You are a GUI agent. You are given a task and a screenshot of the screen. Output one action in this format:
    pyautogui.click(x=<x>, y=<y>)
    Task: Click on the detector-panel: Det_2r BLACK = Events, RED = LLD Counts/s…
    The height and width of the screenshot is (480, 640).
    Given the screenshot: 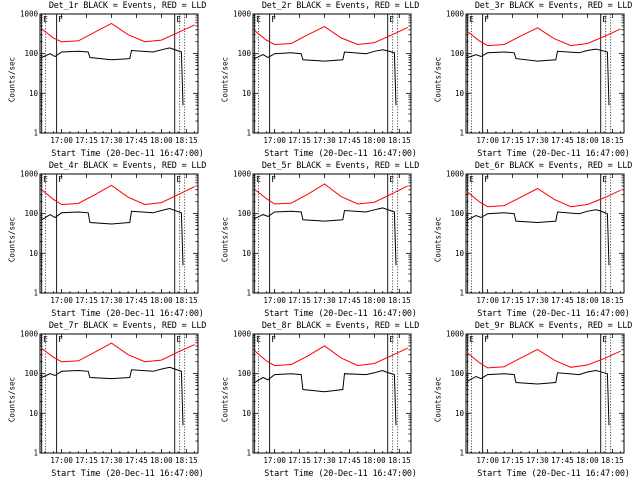 What is the action you would take?
    pyautogui.click(x=319, y=80)
    